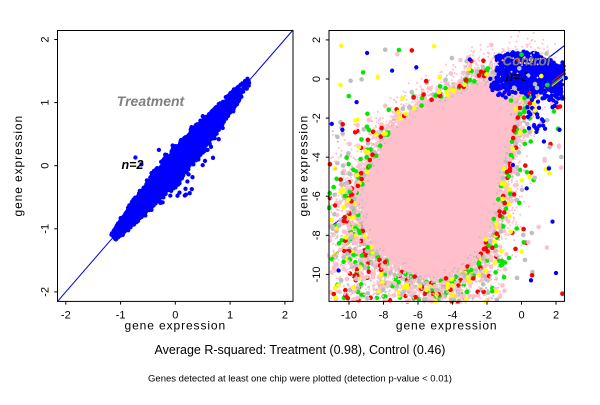 The image size is (600, 405). Describe the element at coordinates (133, 165) in the screenshot. I see `svg-text: n=2` at that location.